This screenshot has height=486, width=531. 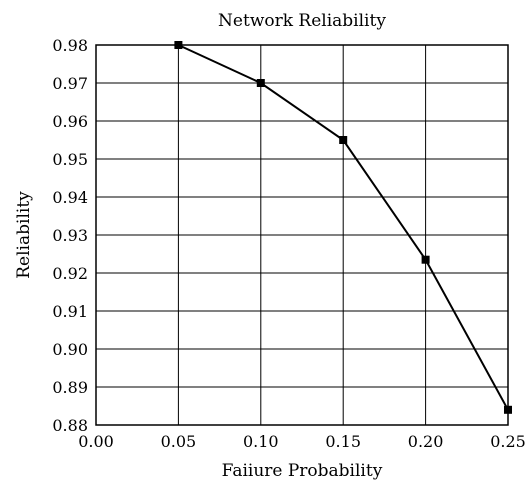 I want to click on x-axis-label: Faiiure Probability, so click(x=302, y=471).